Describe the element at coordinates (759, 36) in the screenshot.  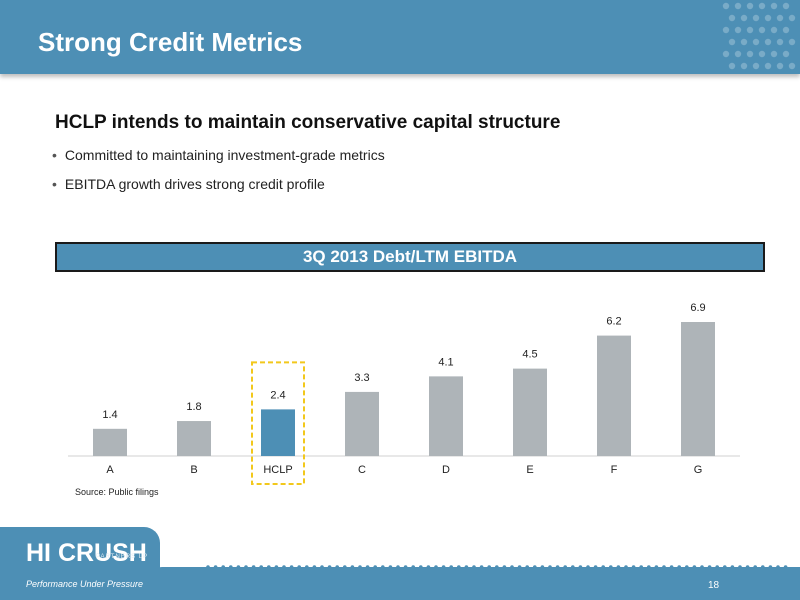
I see `decorative-dot-pattern` at that location.